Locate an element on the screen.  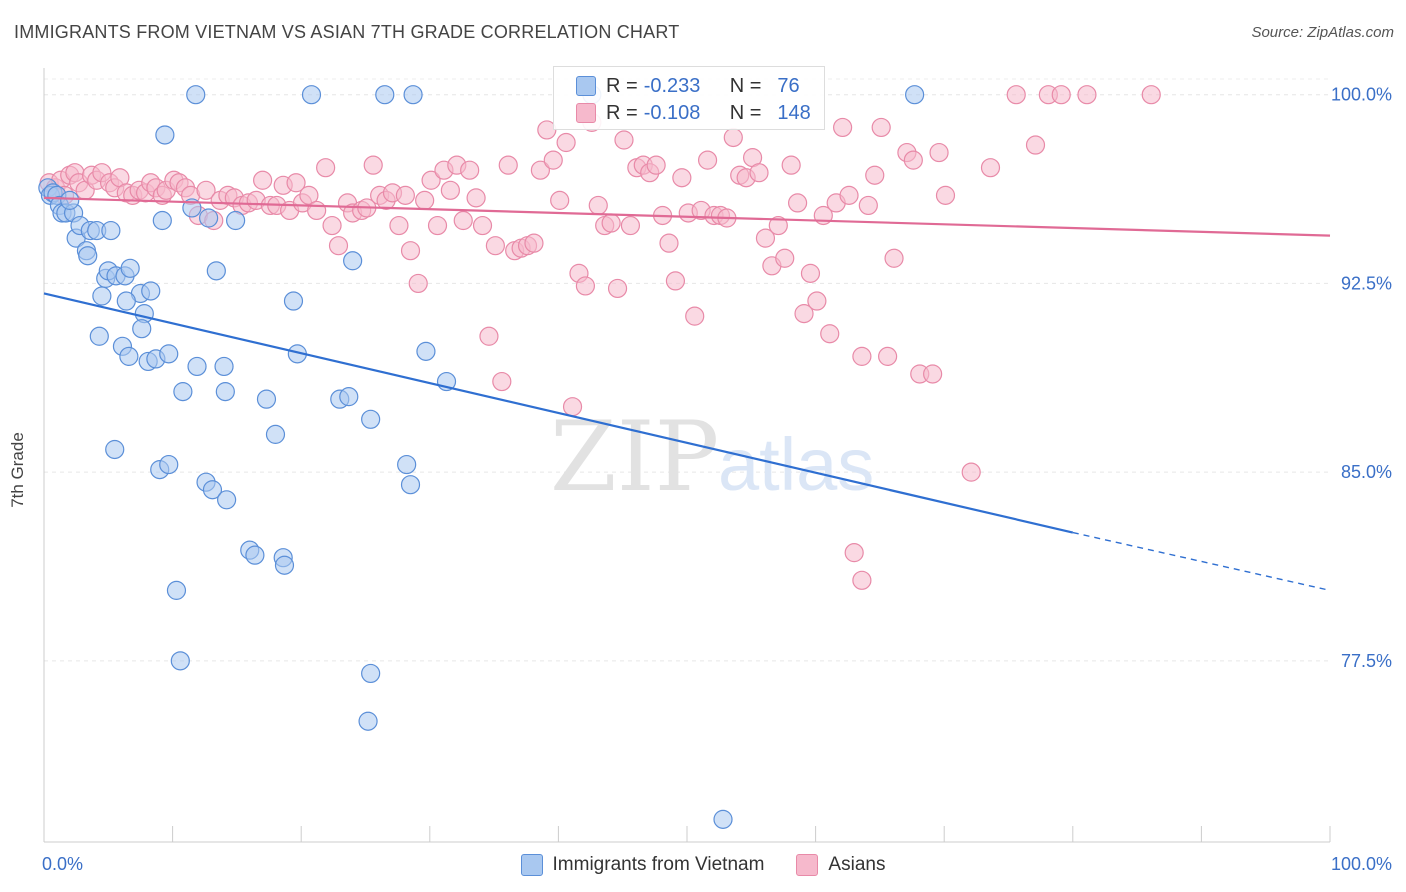
legend-row-asians: R = -0.108 N = 148 is located at coordinates (693, 113).